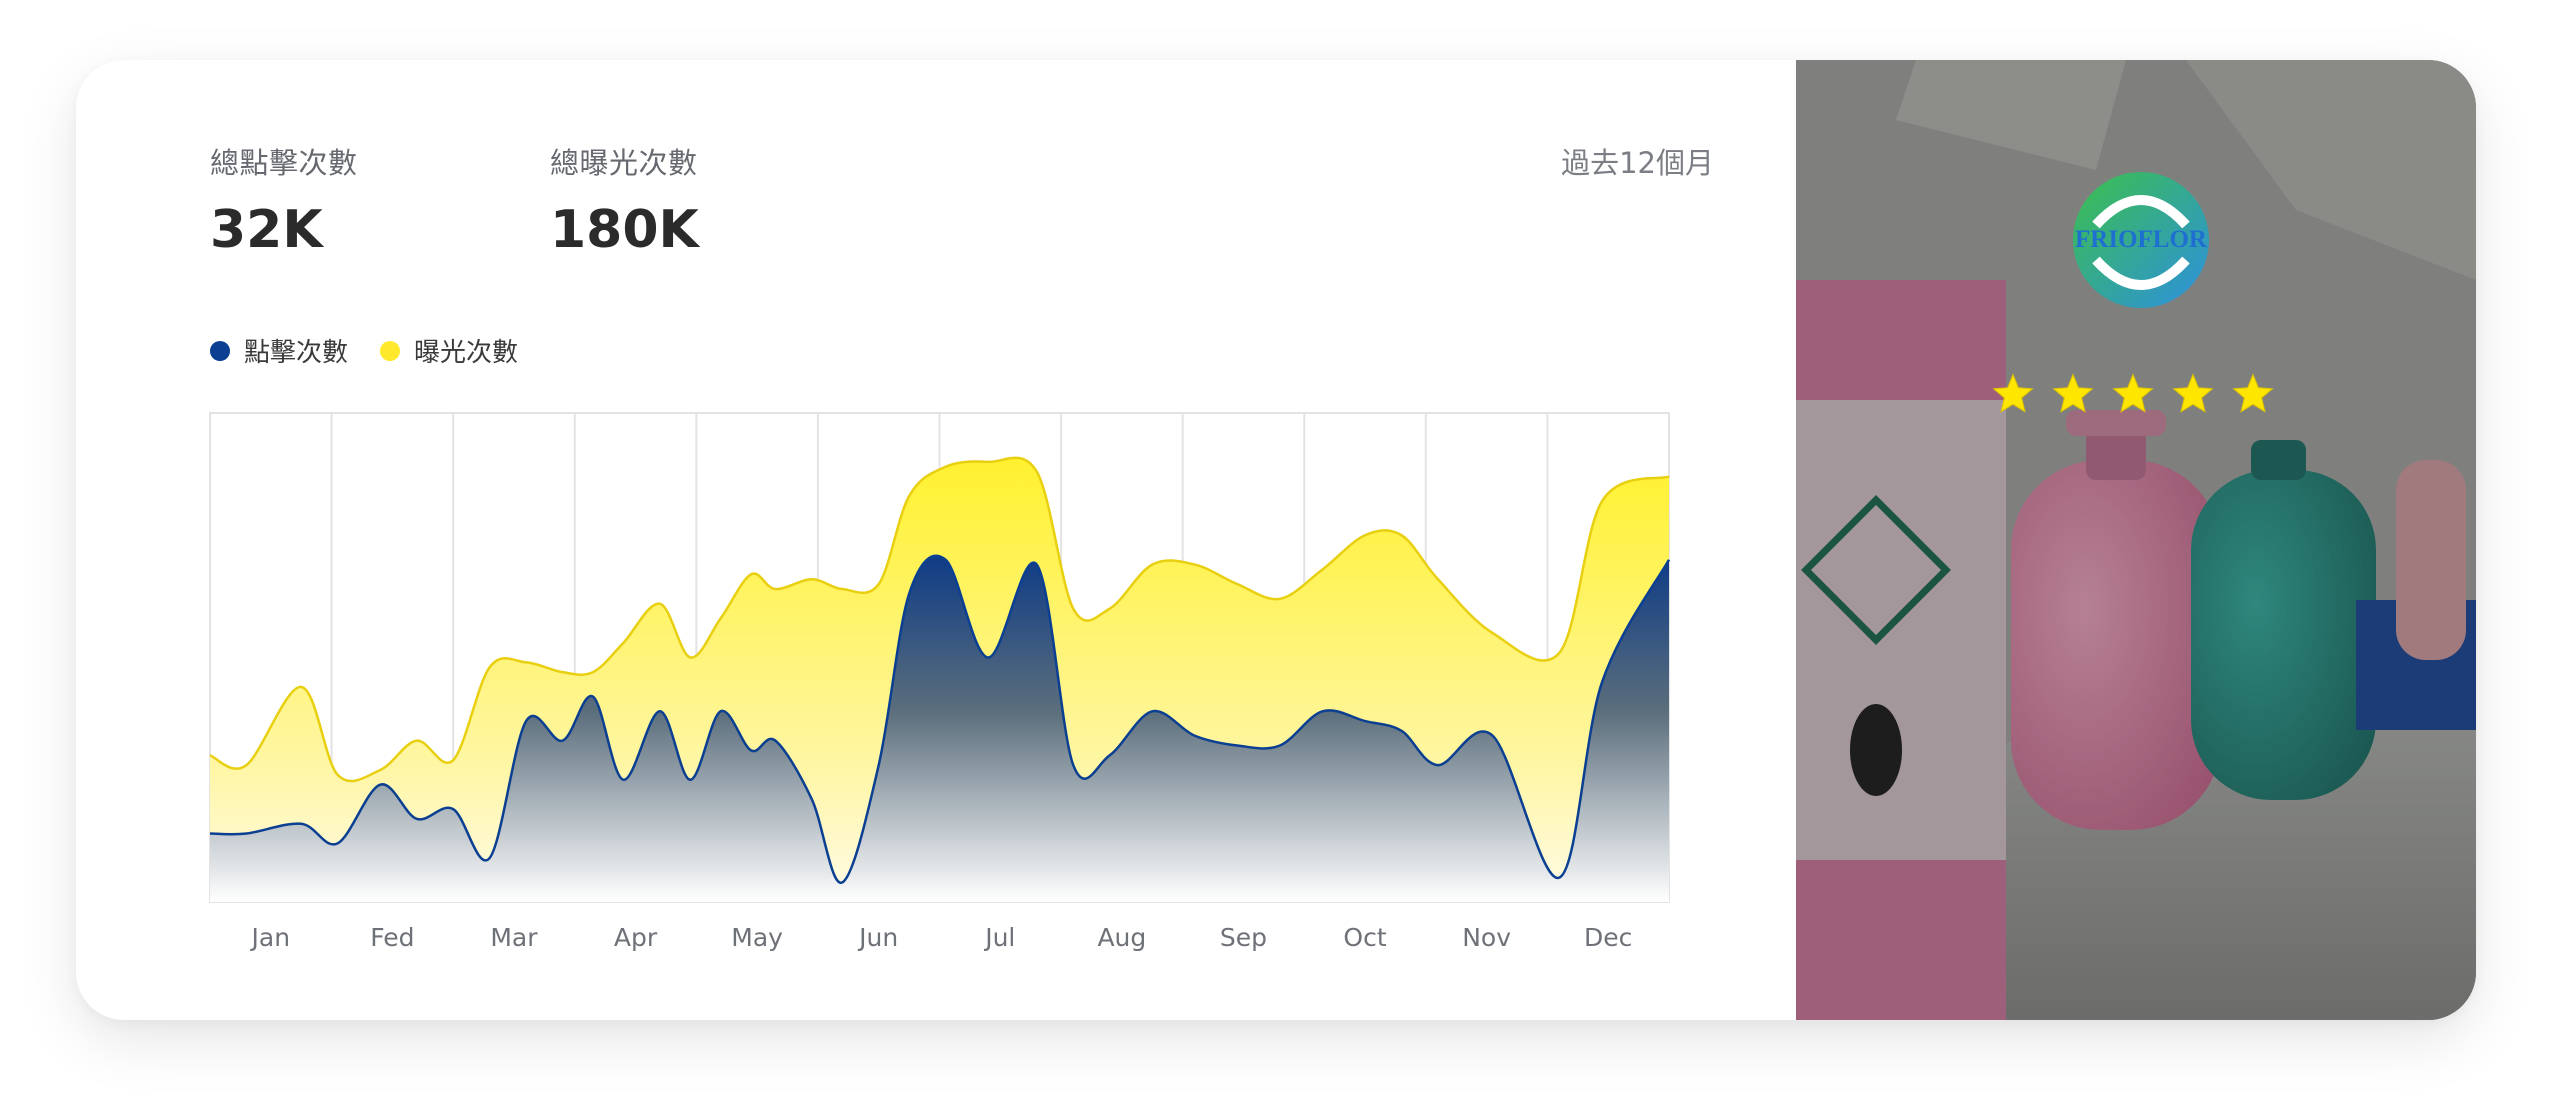  I want to click on x-tick-label: Fed, so click(392, 937).